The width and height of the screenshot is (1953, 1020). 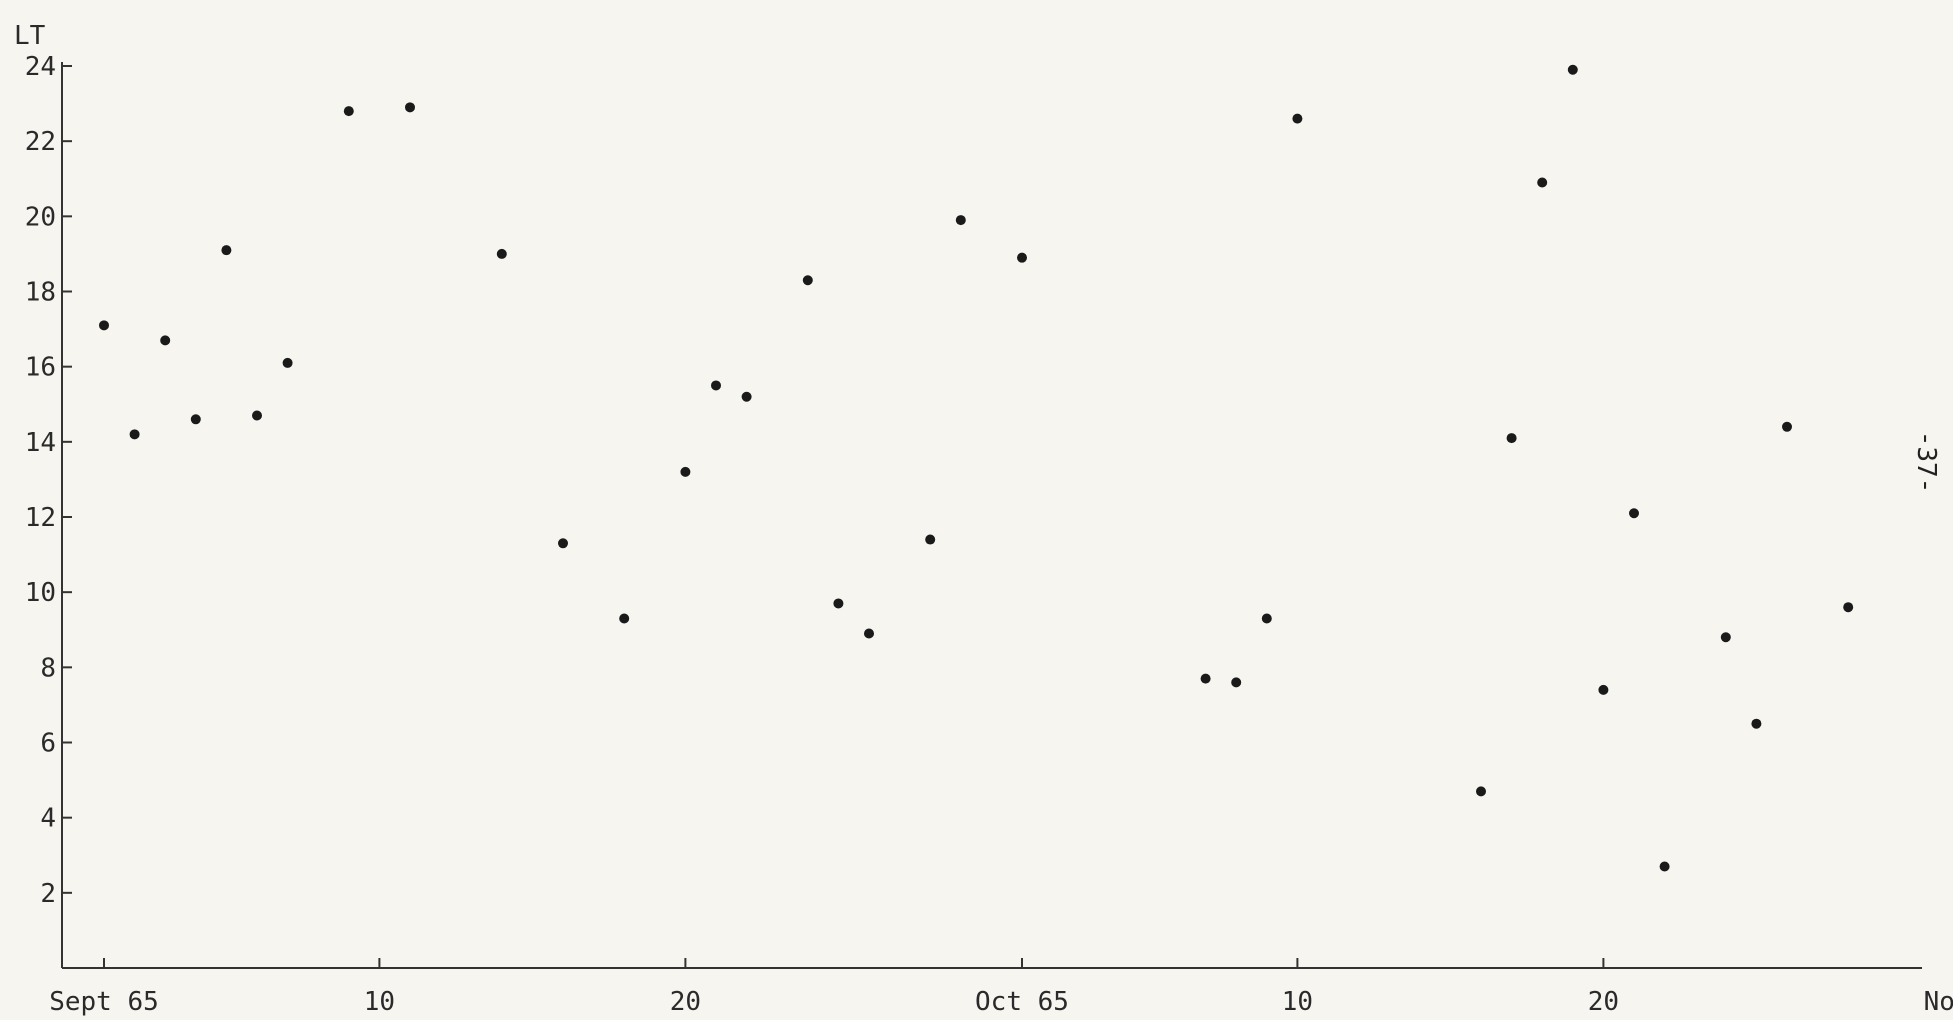 I want to click on y-axis-label: LT, so click(x=30, y=36).